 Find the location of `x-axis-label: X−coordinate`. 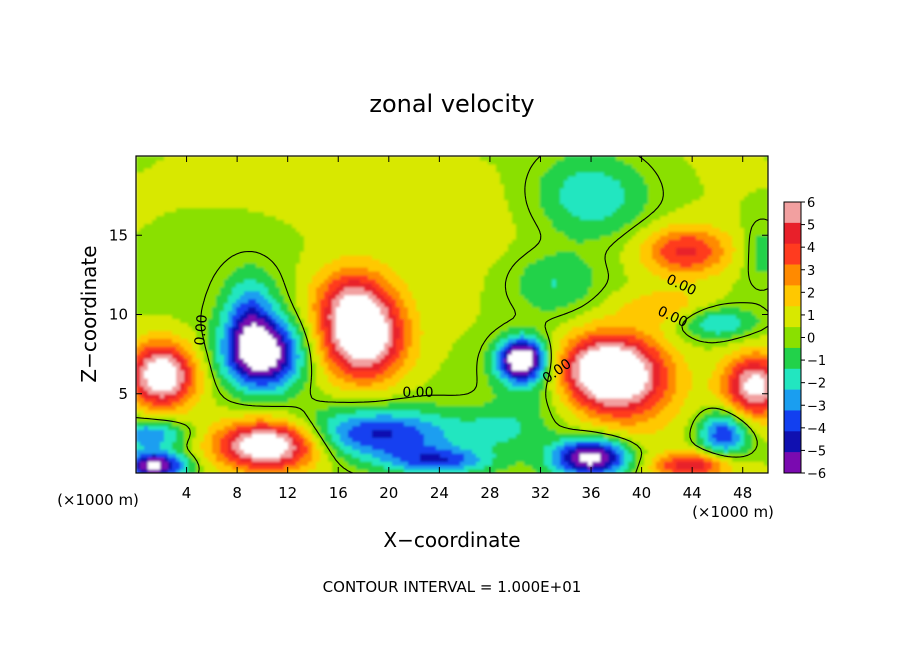

x-axis-label: X−coordinate is located at coordinates (451, 540).